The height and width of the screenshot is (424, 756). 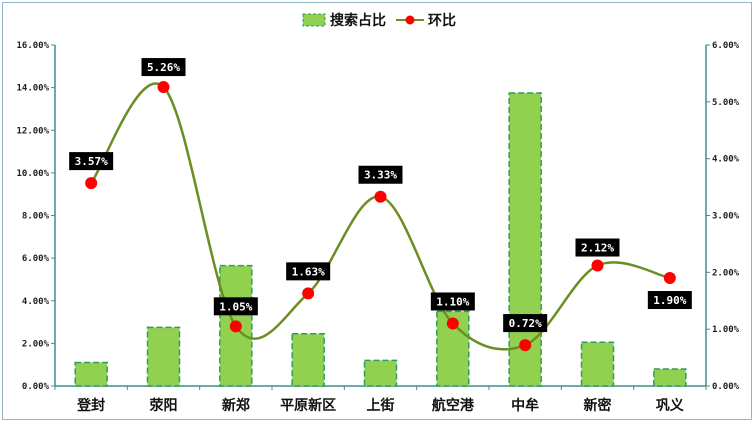 What do you see at coordinates (726, 330) in the screenshot?
I see `right-tick-label: 1.00%` at bounding box center [726, 330].